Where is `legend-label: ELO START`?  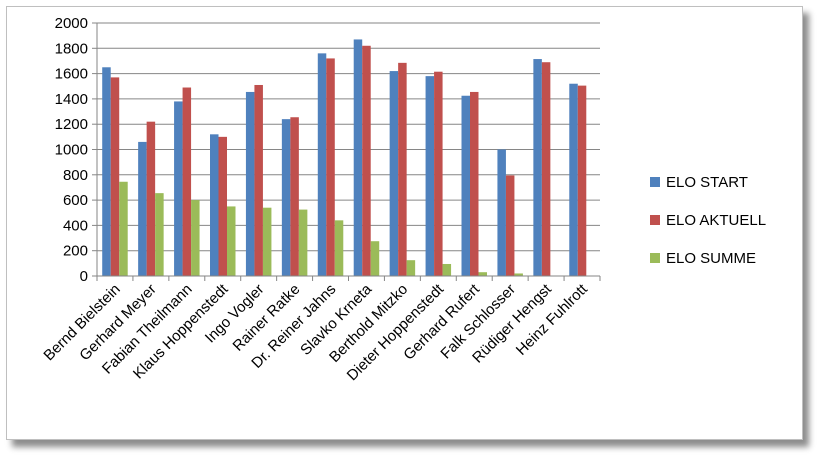 legend-label: ELO START is located at coordinates (707, 182).